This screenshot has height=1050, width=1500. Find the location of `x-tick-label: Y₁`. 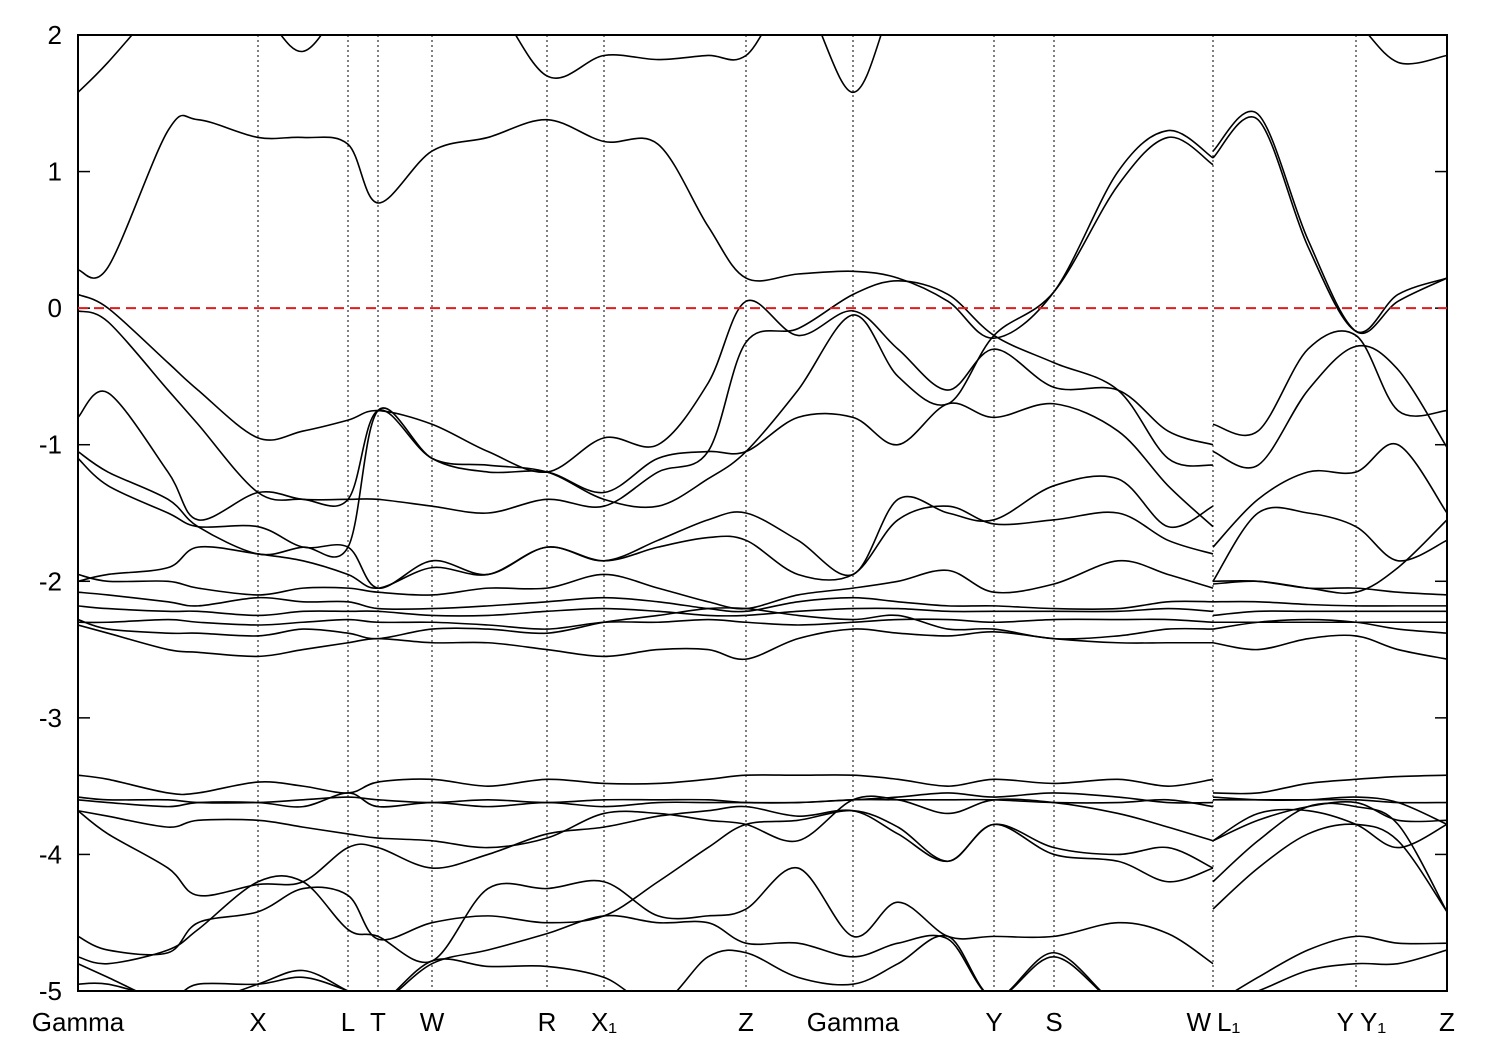

x-tick-label: Y₁ is located at coordinates (1373, 1022).